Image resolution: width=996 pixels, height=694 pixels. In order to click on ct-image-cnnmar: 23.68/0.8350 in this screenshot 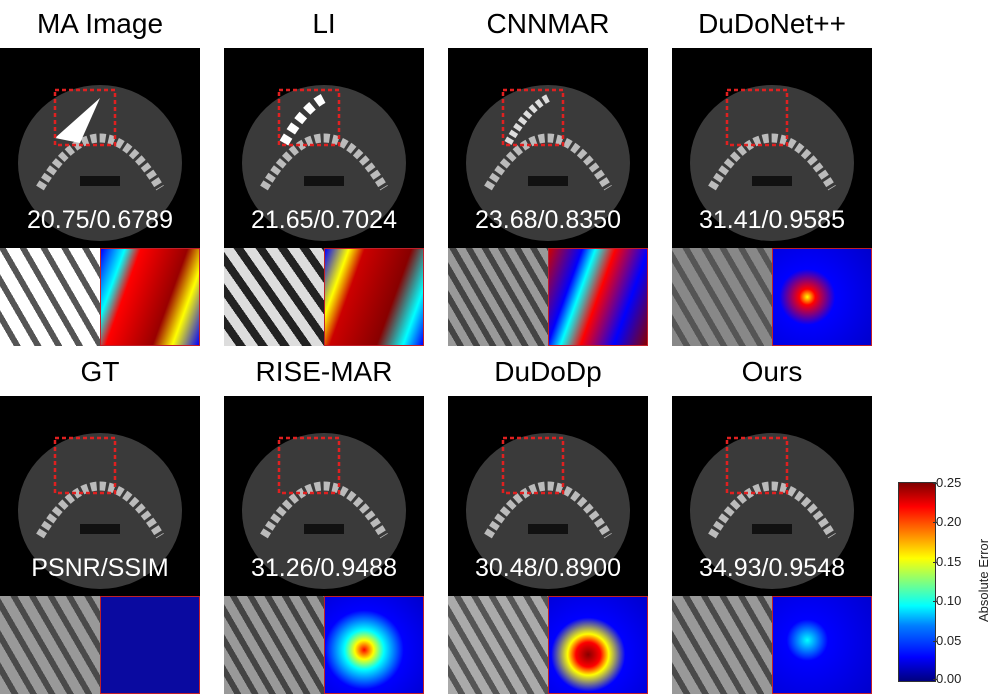, I will do `click(548, 148)`.